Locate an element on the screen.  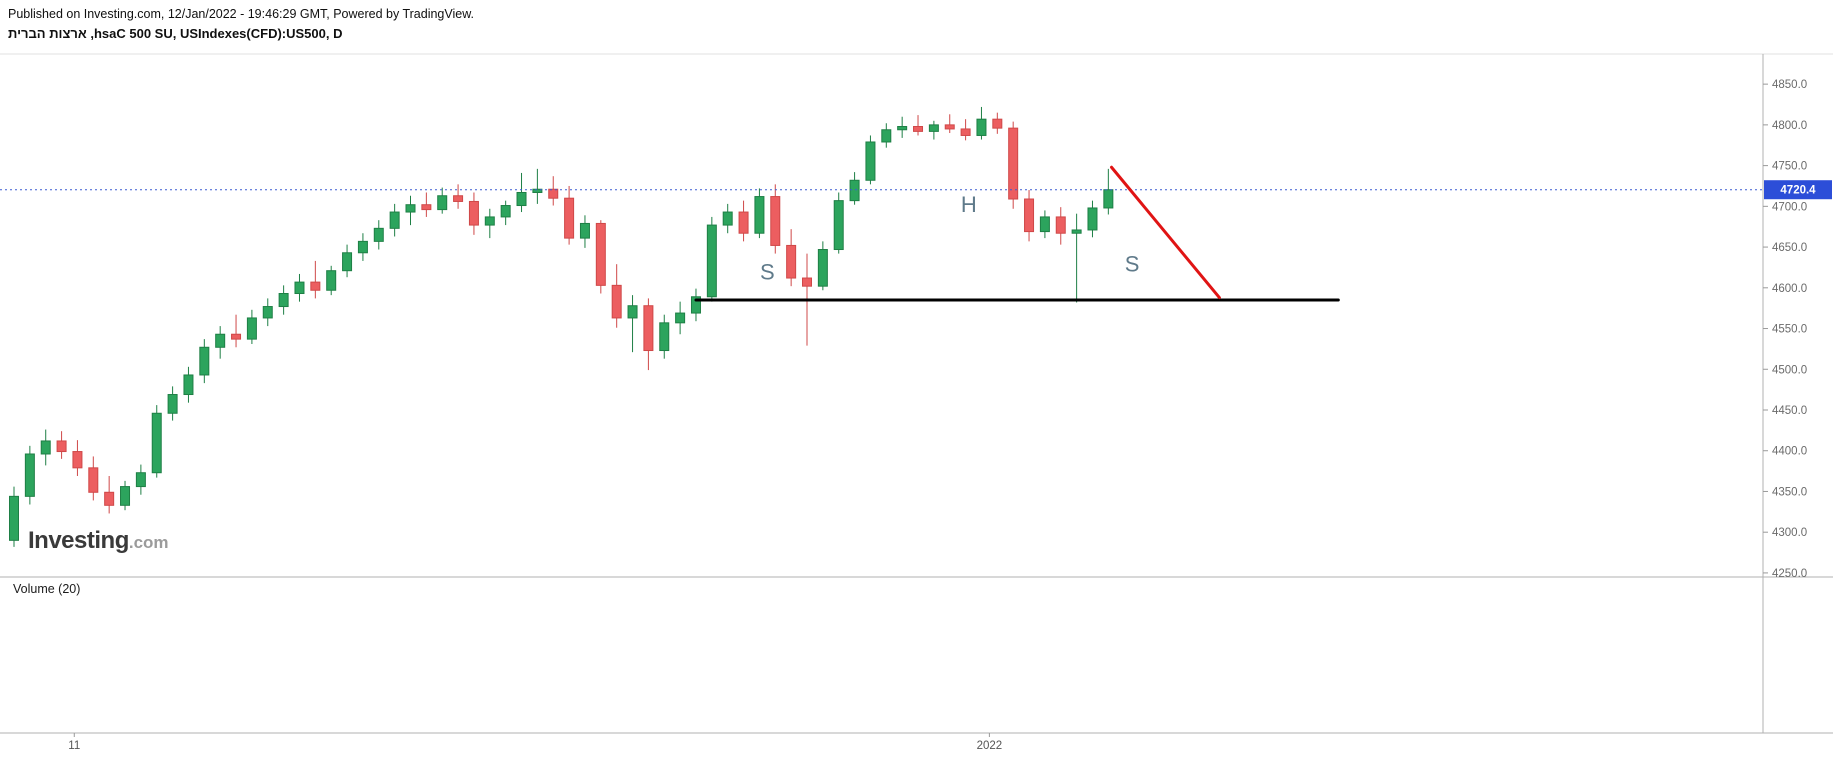
current-price-badge is located at coordinates (1798, 190).